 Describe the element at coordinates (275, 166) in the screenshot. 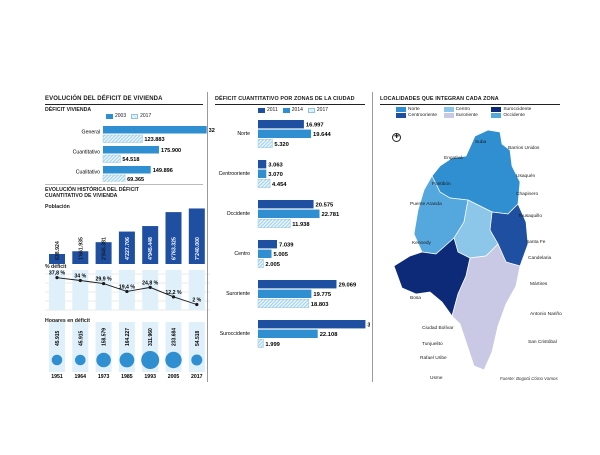

I see `zone-value-label: 3.063` at that location.